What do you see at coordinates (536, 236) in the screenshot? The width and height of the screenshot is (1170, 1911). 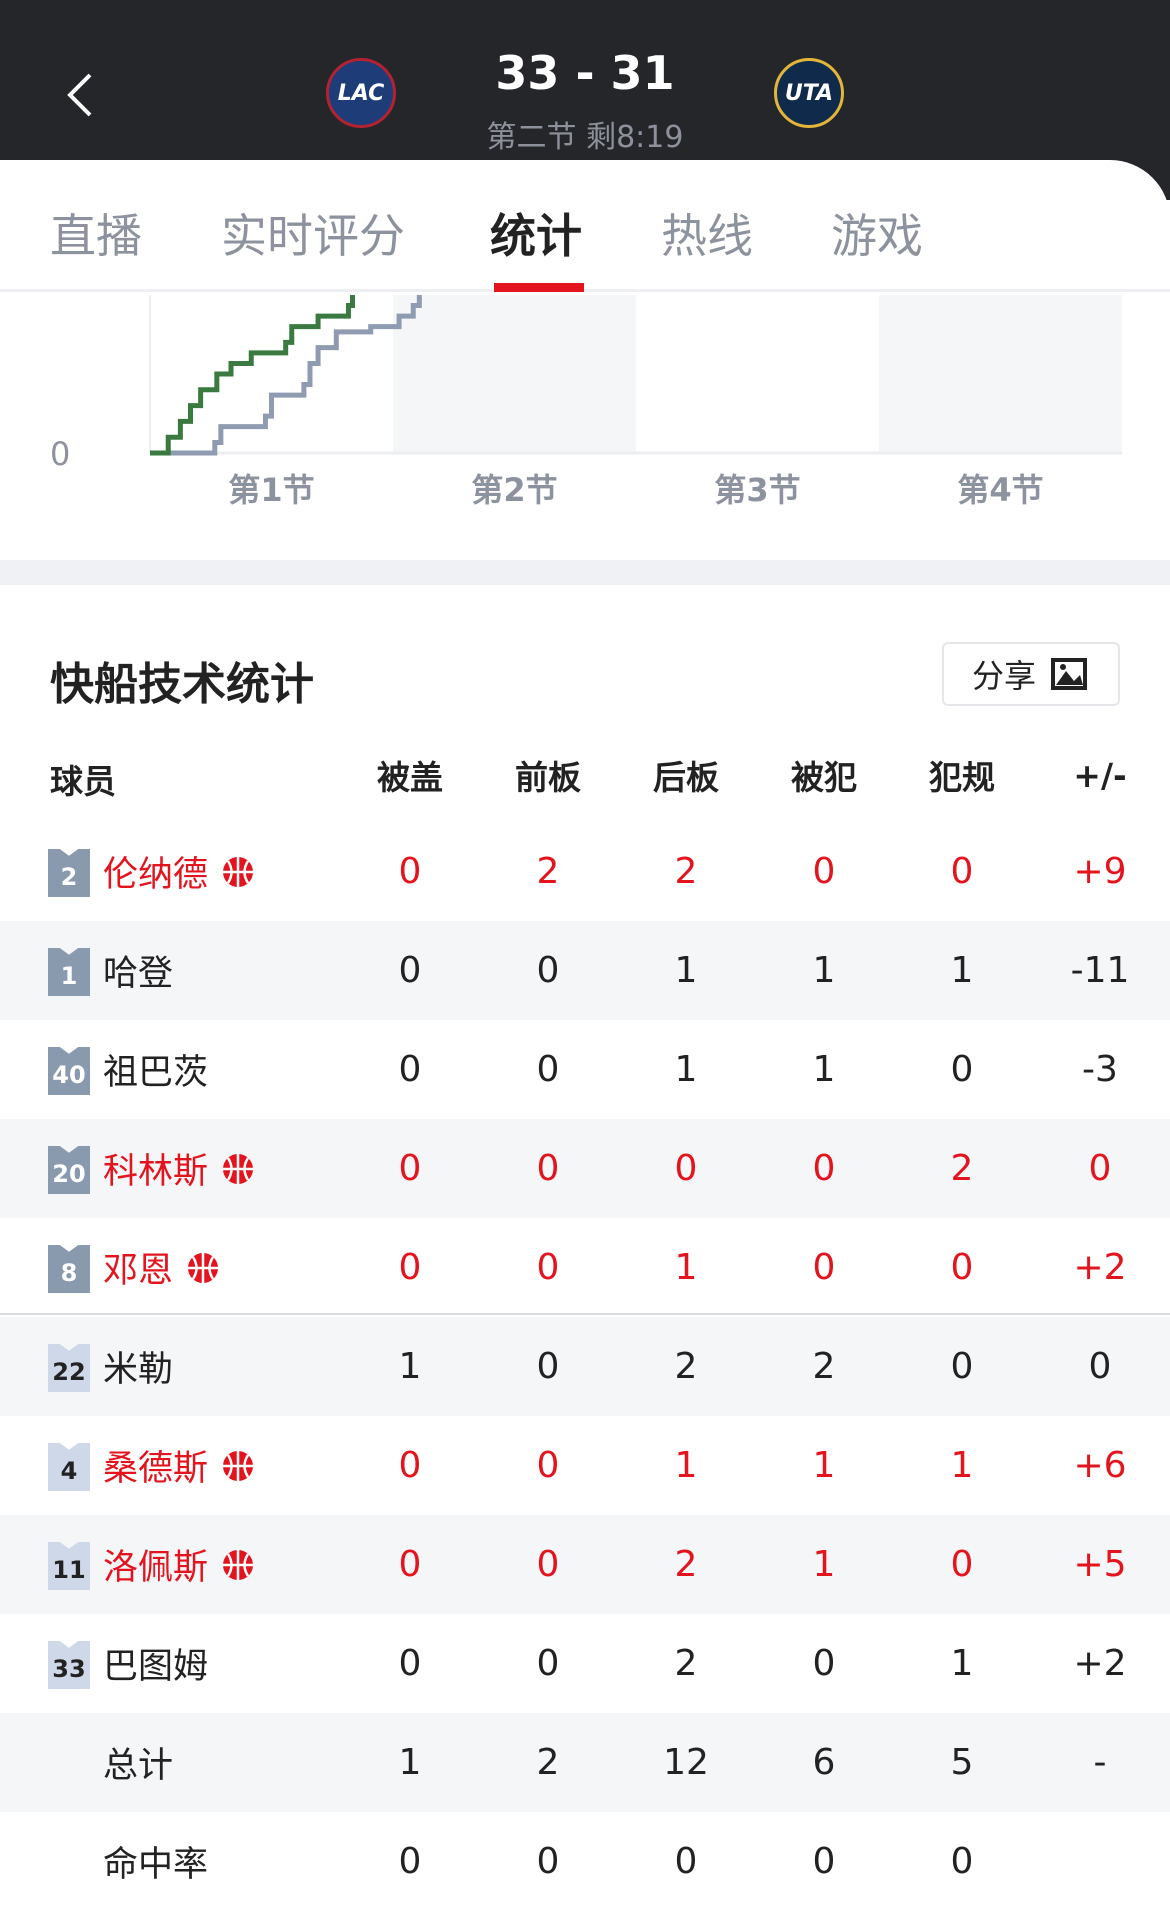 I see `tab-stats: 统计` at bounding box center [536, 236].